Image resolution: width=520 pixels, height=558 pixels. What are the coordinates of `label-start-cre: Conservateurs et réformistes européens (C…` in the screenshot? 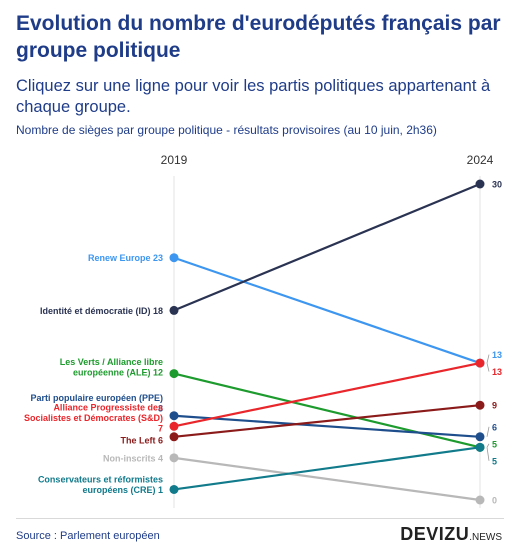 It's located at (100, 485).